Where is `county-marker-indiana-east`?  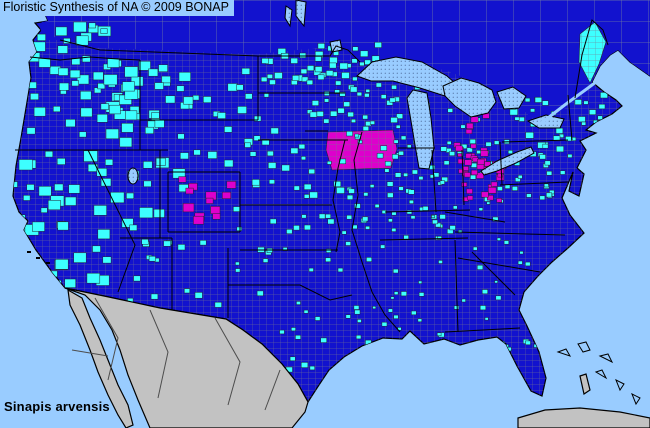 county-marker-indiana-east is located at coordinates (461, 161).